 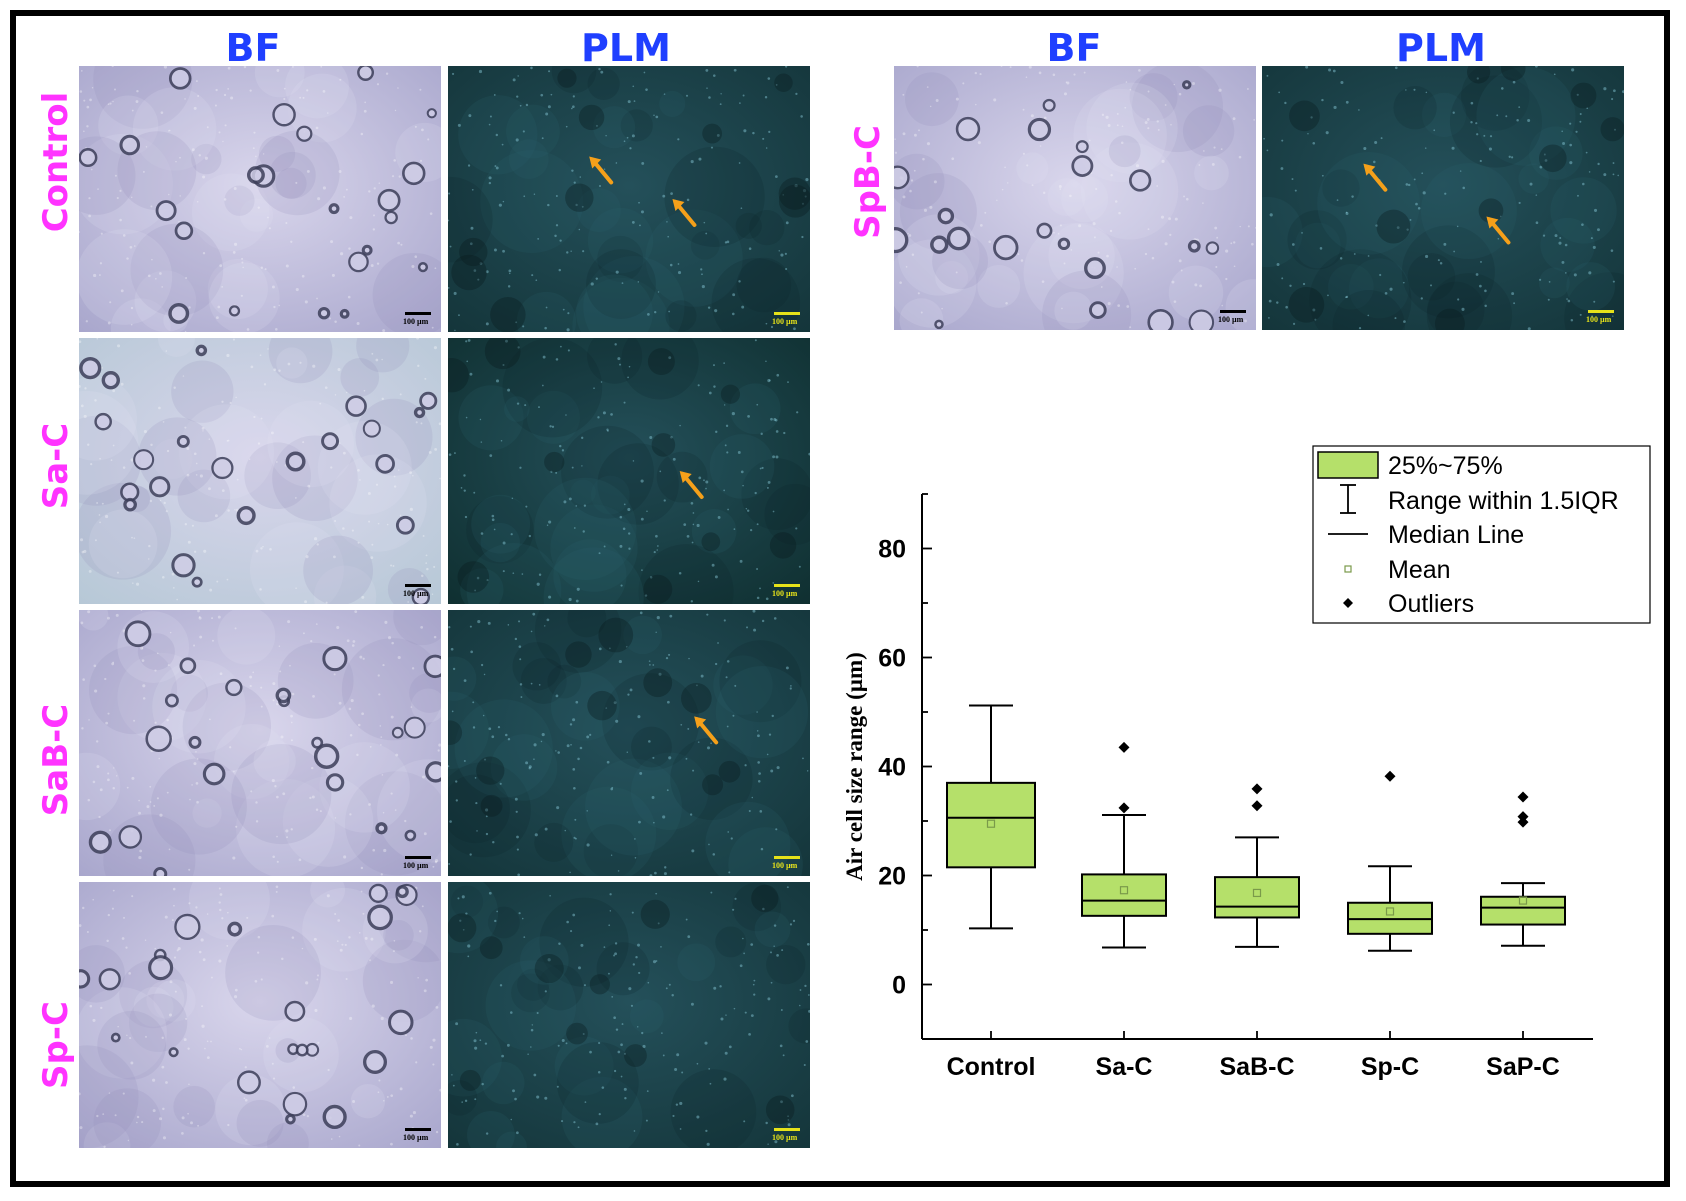 What do you see at coordinates (892, 877) in the screenshot?
I see `y-tick-label: 20` at bounding box center [892, 877].